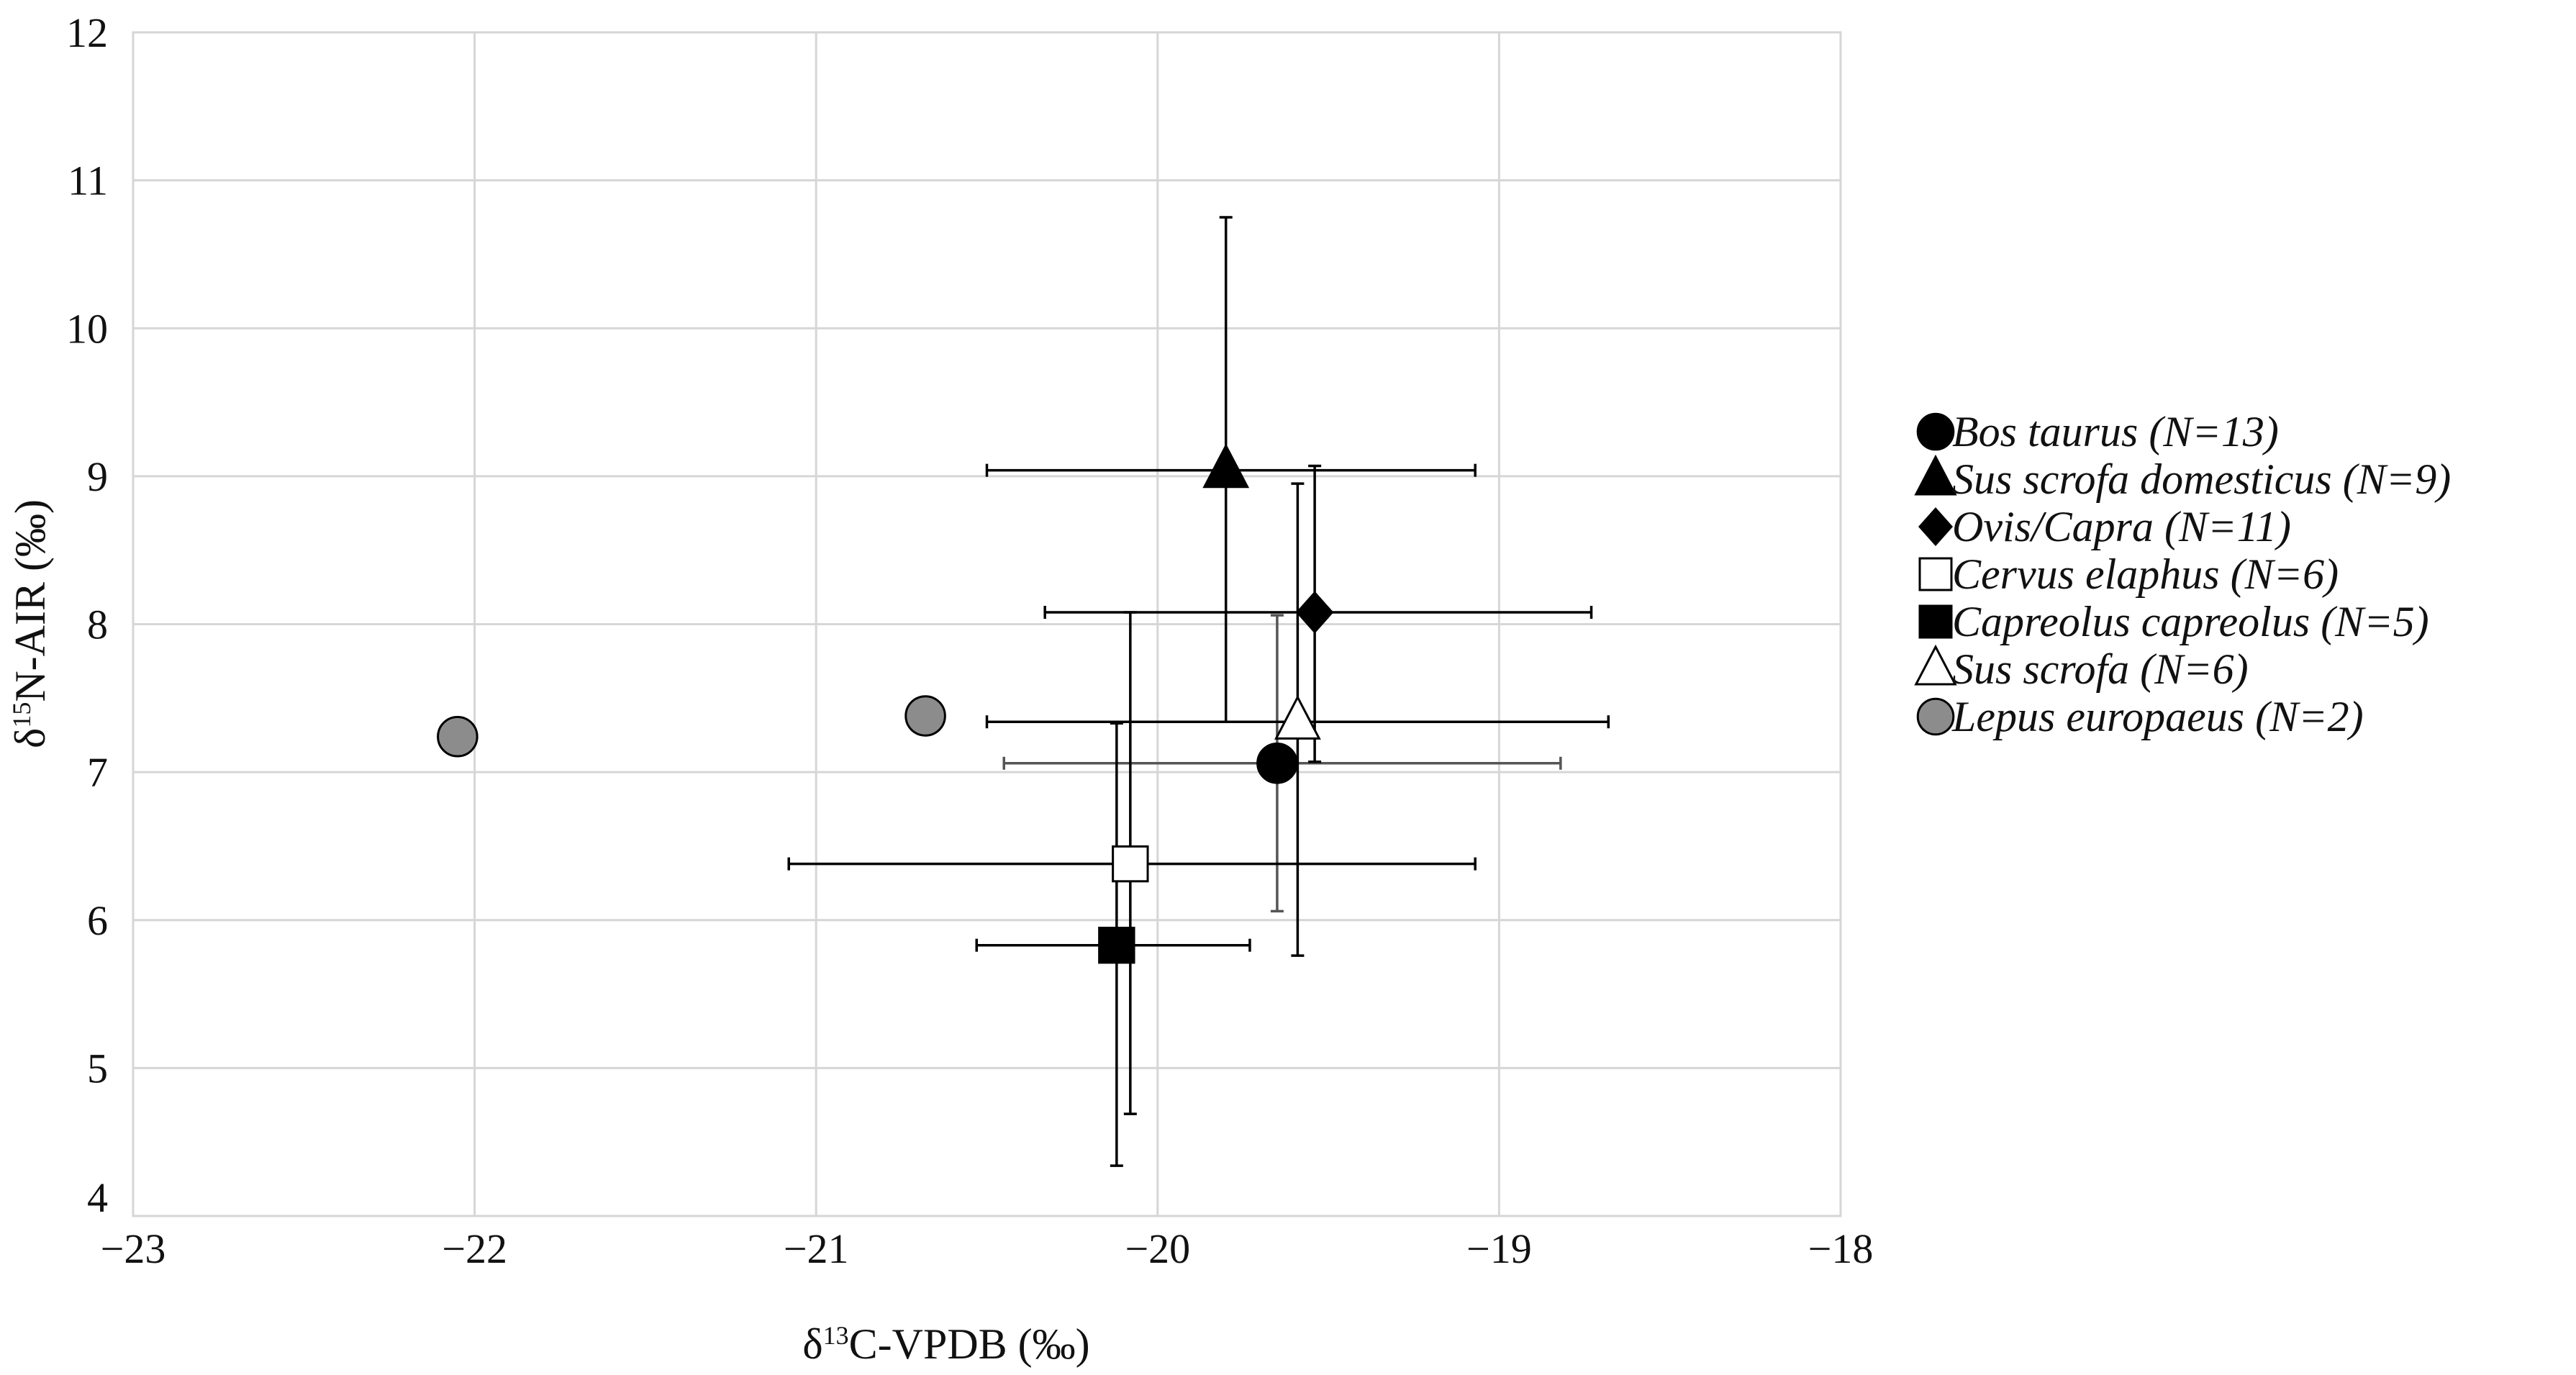 The image size is (2576, 1375). Describe the element at coordinates (1314, 612) in the screenshot. I see `data-point-diamond` at that location.